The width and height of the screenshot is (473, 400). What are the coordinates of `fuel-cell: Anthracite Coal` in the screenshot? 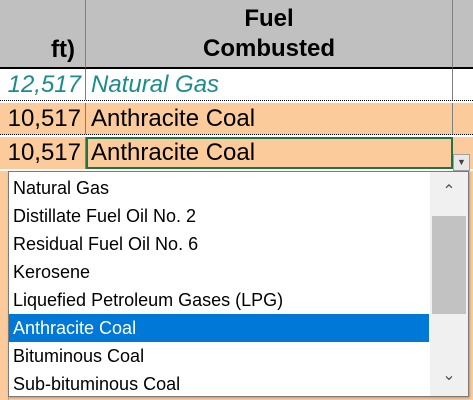 It's located at (269, 118).